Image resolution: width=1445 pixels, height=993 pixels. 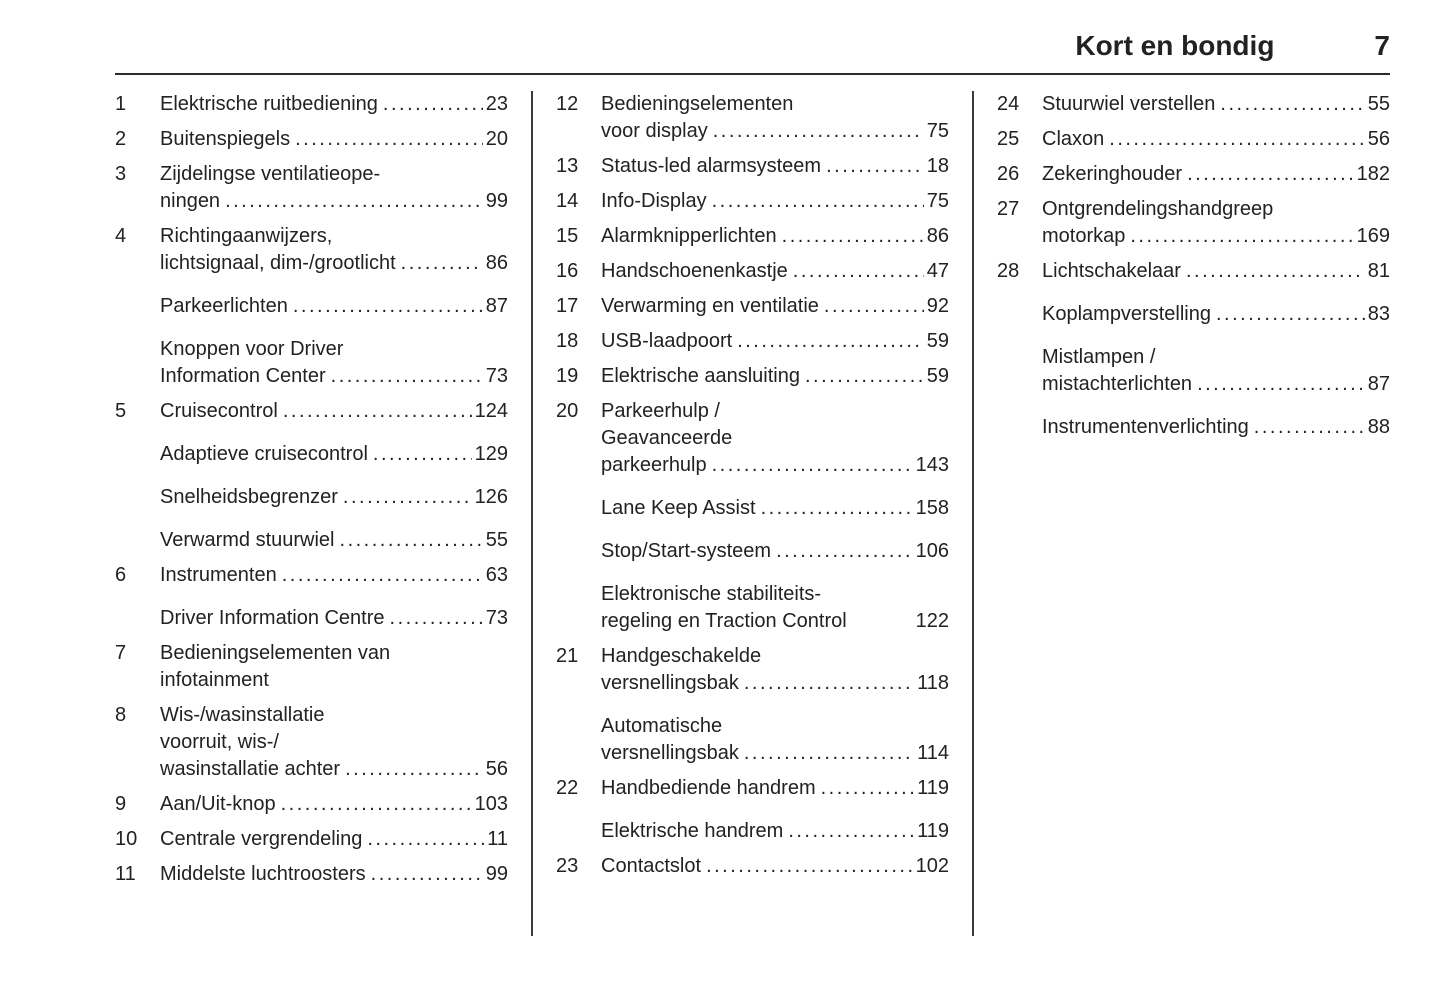 I want to click on entry-number: 1, so click(x=121, y=104).